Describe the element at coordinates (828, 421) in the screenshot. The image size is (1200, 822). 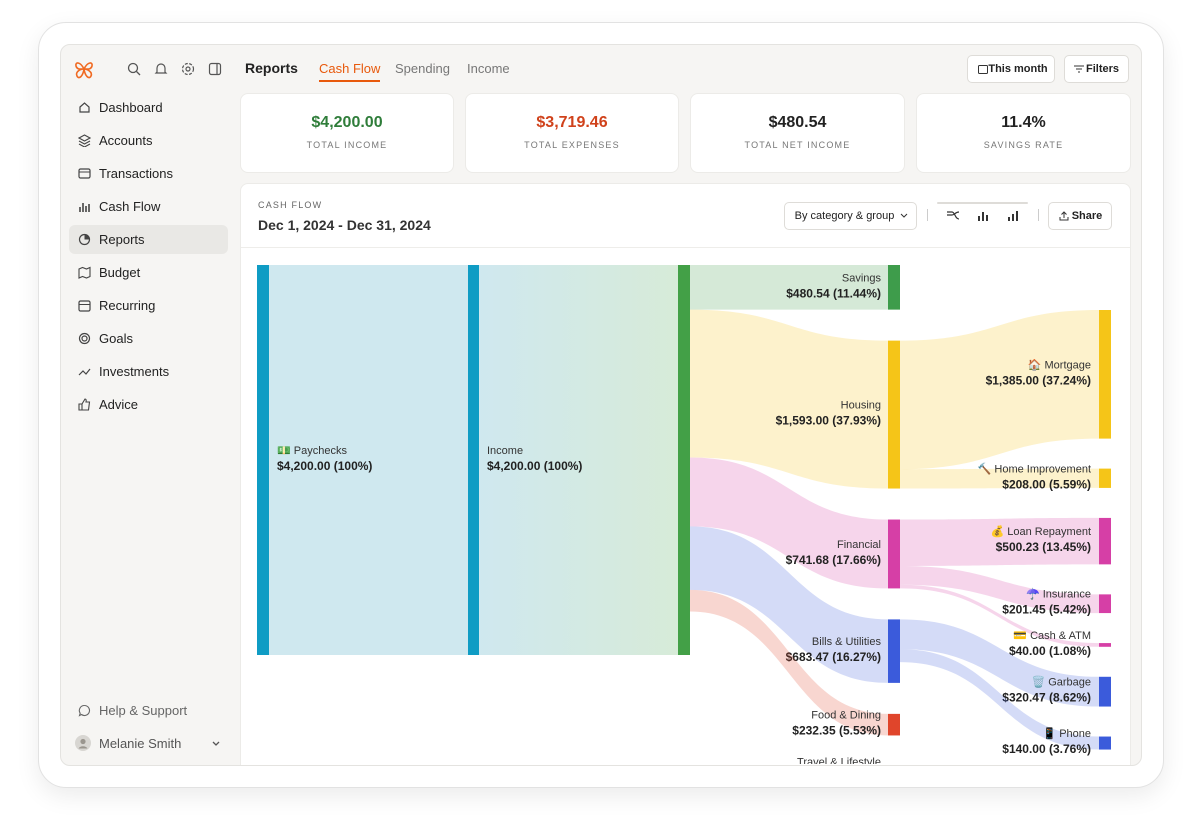
I see `node-value: $1,593.00 (37.93%)` at that location.